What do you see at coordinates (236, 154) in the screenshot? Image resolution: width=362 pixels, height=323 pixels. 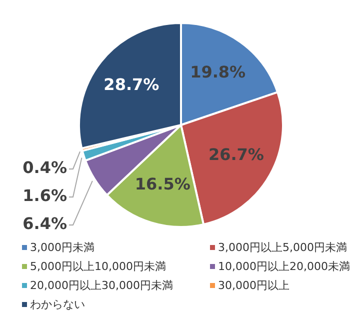 I see `data-label: 26.7%` at bounding box center [236, 154].